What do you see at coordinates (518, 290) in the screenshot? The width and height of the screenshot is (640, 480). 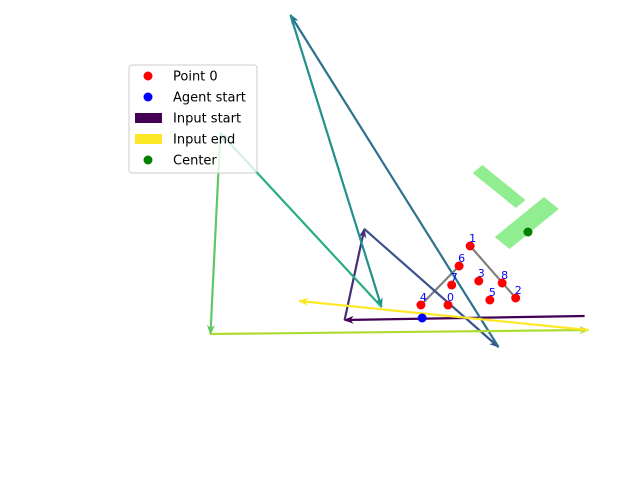 I see `point-label-2: 2` at bounding box center [518, 290].